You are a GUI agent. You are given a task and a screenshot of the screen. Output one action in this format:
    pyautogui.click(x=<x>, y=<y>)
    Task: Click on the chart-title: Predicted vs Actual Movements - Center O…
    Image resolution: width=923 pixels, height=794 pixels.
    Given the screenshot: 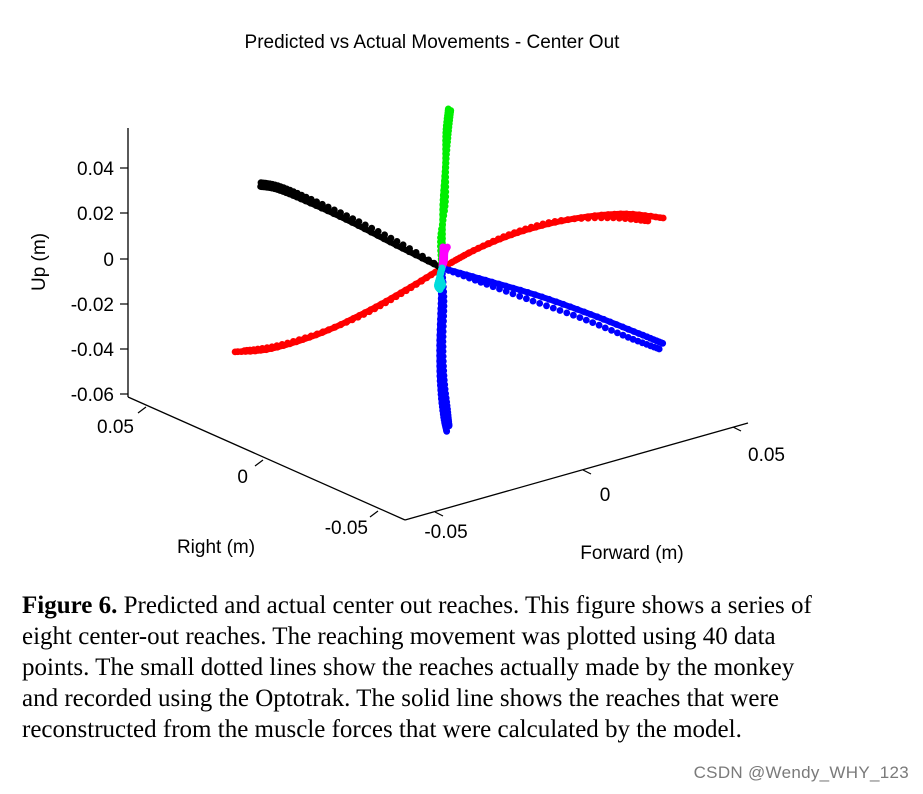 What is the action you would take?
    pyautogui.click(x=433, y=42)
    